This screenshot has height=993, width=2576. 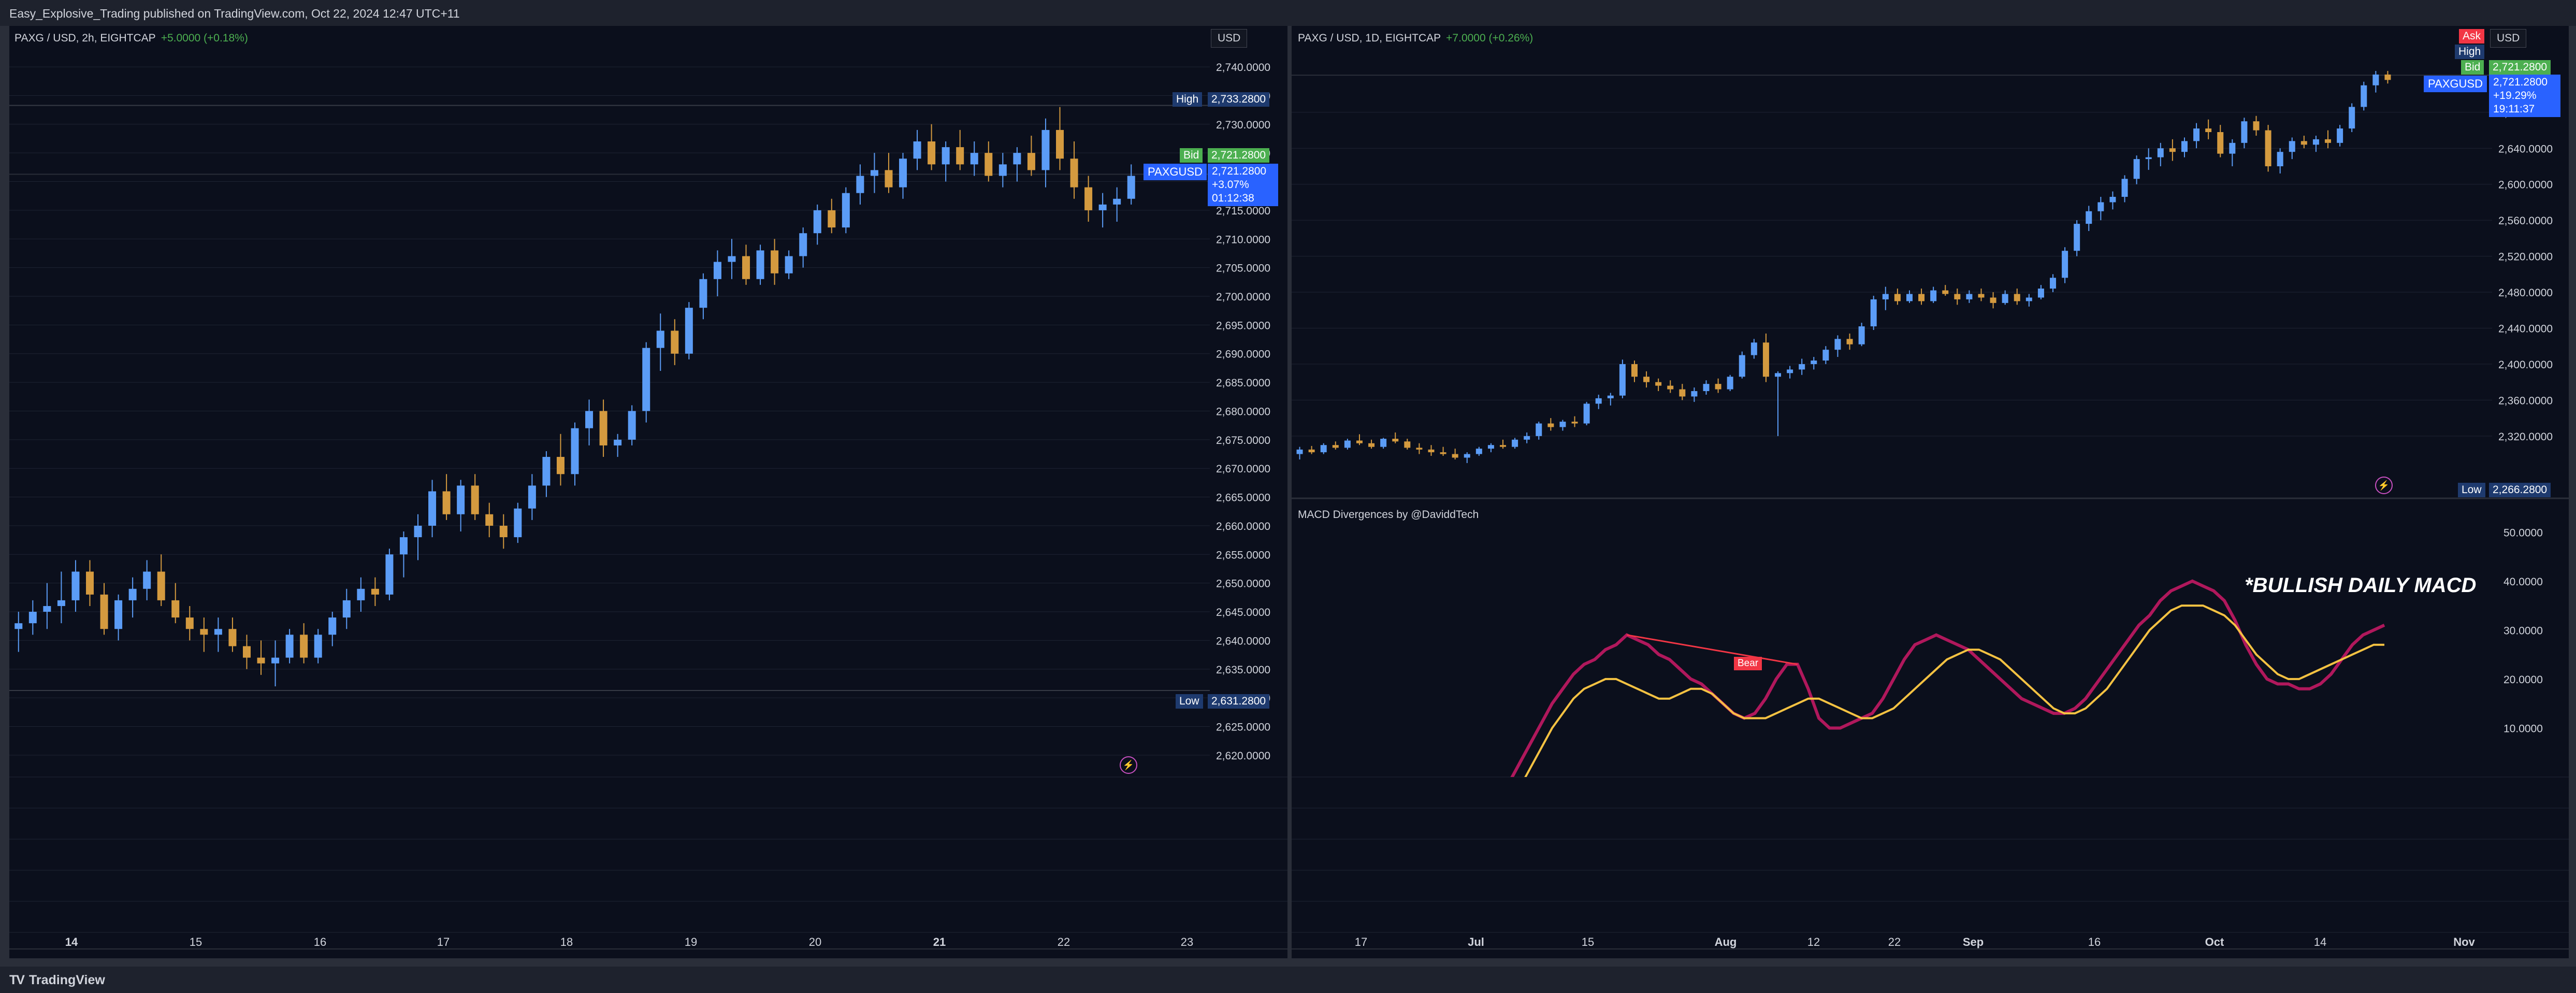 What do you see at coordinates (2472, 36) in the screenshot?
I see `right-ask-tag: Ask` at bounding box center [2472, 36].